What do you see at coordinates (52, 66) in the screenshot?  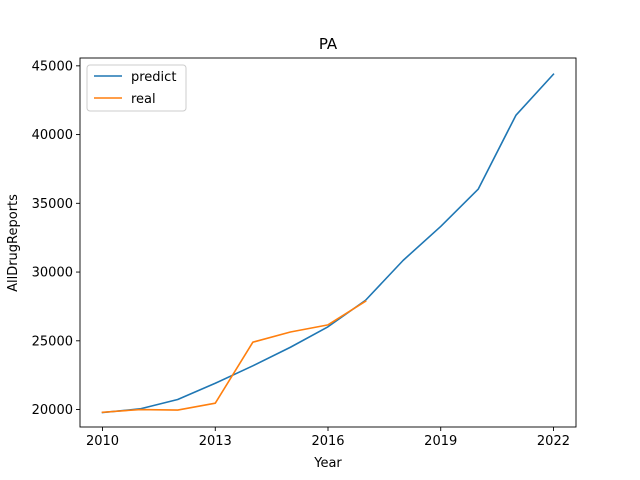 I see `y-tick-label: 45000` at bounding box center [52, 66].